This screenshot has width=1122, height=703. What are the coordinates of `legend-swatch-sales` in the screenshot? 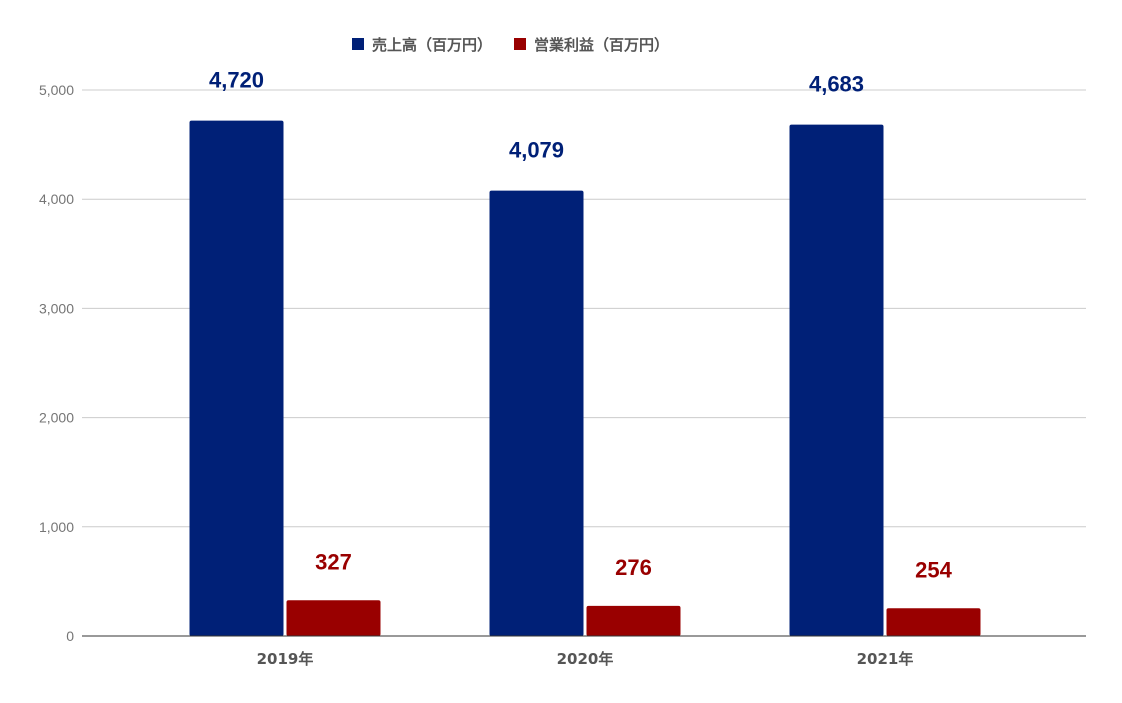 It's located at (358, 44).